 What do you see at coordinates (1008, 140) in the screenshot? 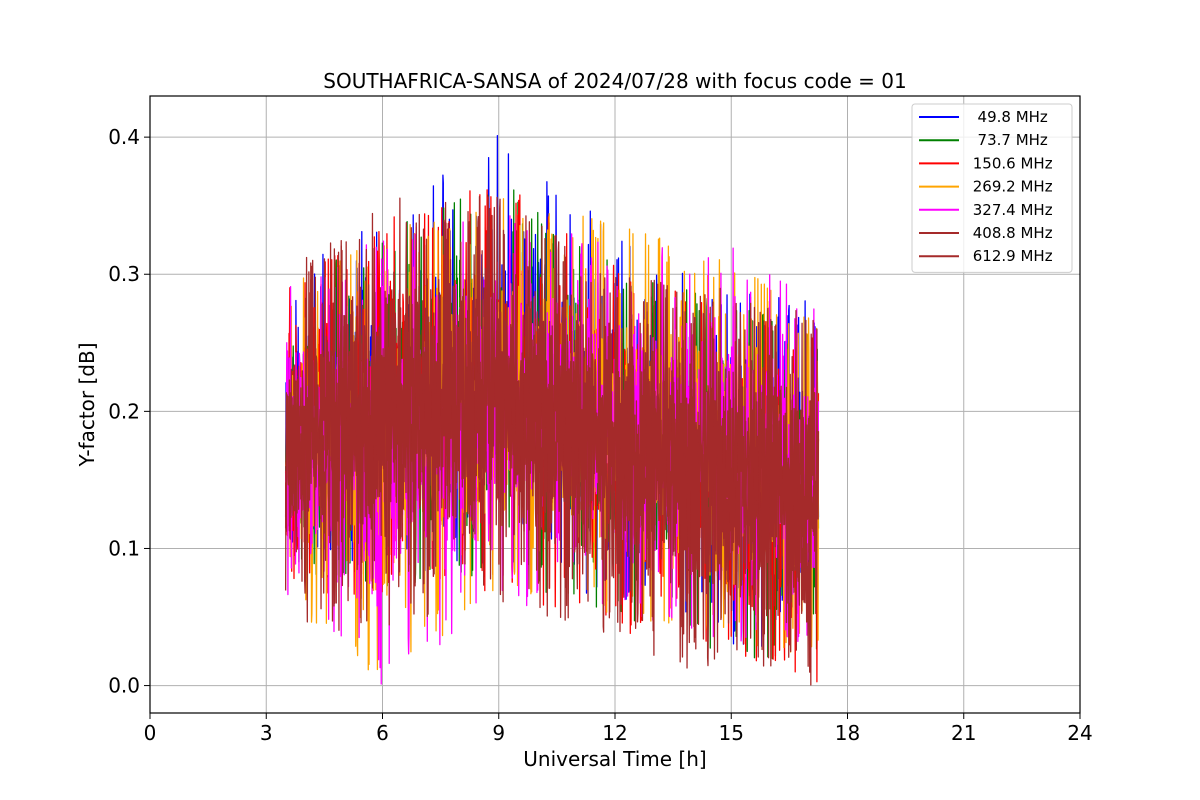
I see `legend-label: 73.7 MHz` at bounding box center [1008, 140].